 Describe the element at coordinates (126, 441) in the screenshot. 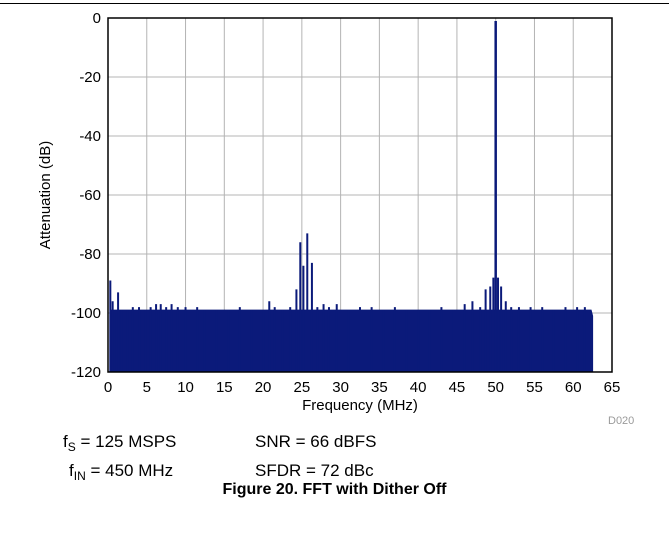

I see `fs-value: = 125 MSPS` at that location.